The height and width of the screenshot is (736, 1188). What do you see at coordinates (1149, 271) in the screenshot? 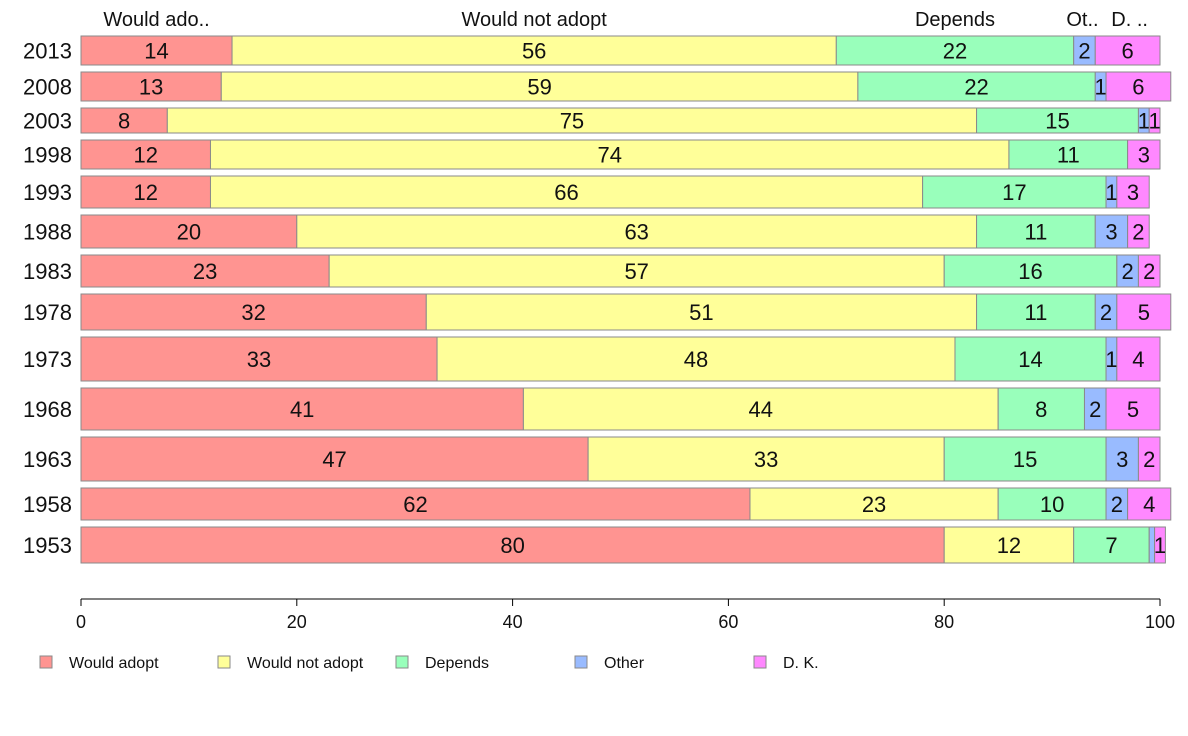
I see `data-label-d-k-1983: 2` at bounding box center [1149, 271].